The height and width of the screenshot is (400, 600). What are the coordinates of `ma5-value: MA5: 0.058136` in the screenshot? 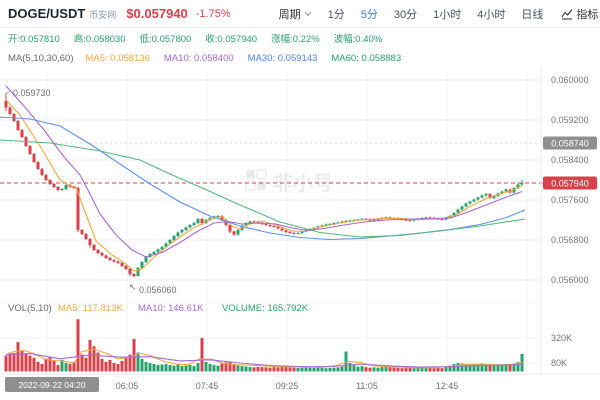 It's located at (117, 58).